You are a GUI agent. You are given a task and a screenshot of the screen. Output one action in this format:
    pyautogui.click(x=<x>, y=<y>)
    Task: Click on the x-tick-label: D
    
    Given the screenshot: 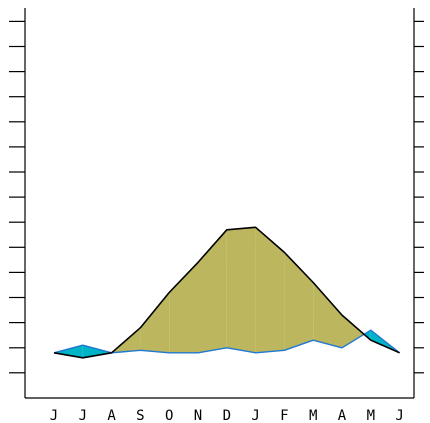 What is the action you would take?
    pyautogui.click(x=227, y=415)
    